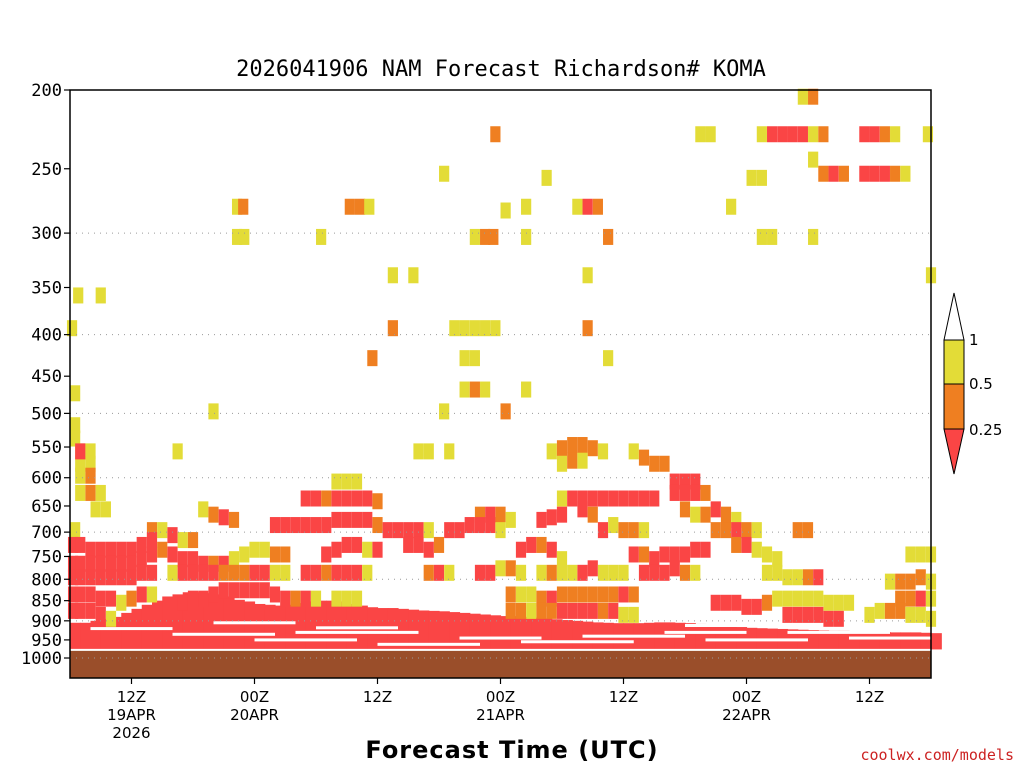  Describe the element at coordinates (500, 649) in the screenshot. I see `ground-edge` at that location.